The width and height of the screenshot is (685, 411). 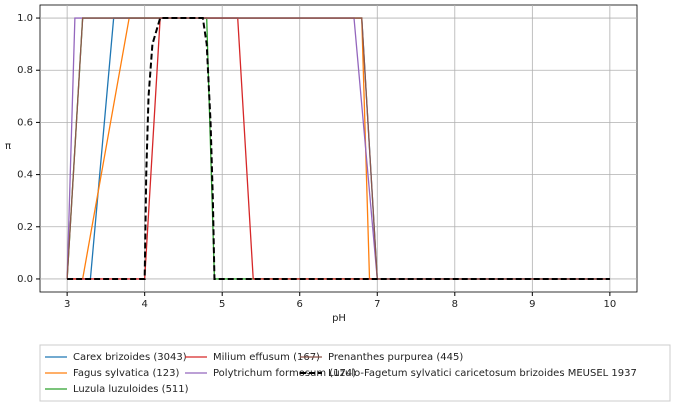 I want to click on x-tick-label: 8, so click(x=455, y=304).